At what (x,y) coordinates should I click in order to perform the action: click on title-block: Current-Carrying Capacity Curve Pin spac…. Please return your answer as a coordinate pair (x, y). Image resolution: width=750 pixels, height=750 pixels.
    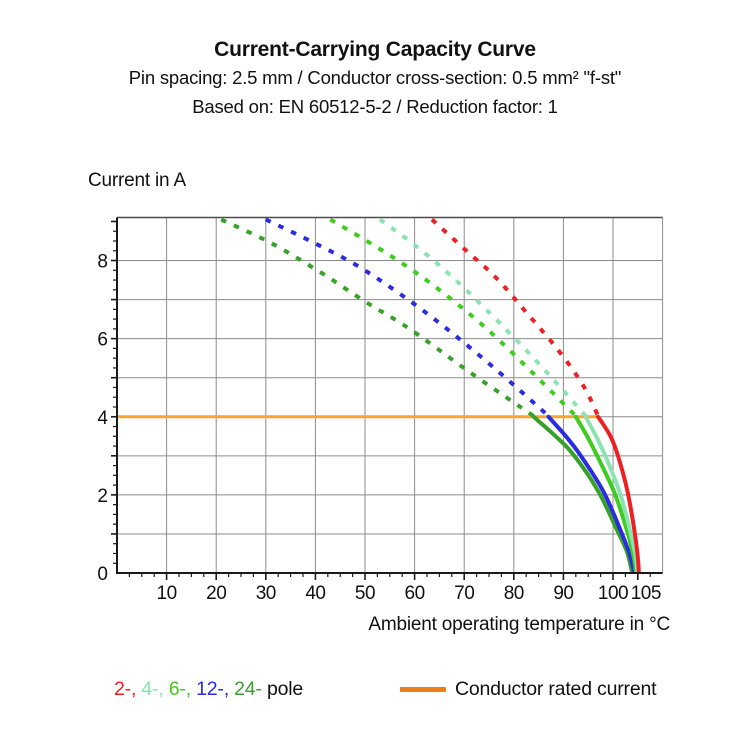
    Looking at the image, I should click on (375, 78).